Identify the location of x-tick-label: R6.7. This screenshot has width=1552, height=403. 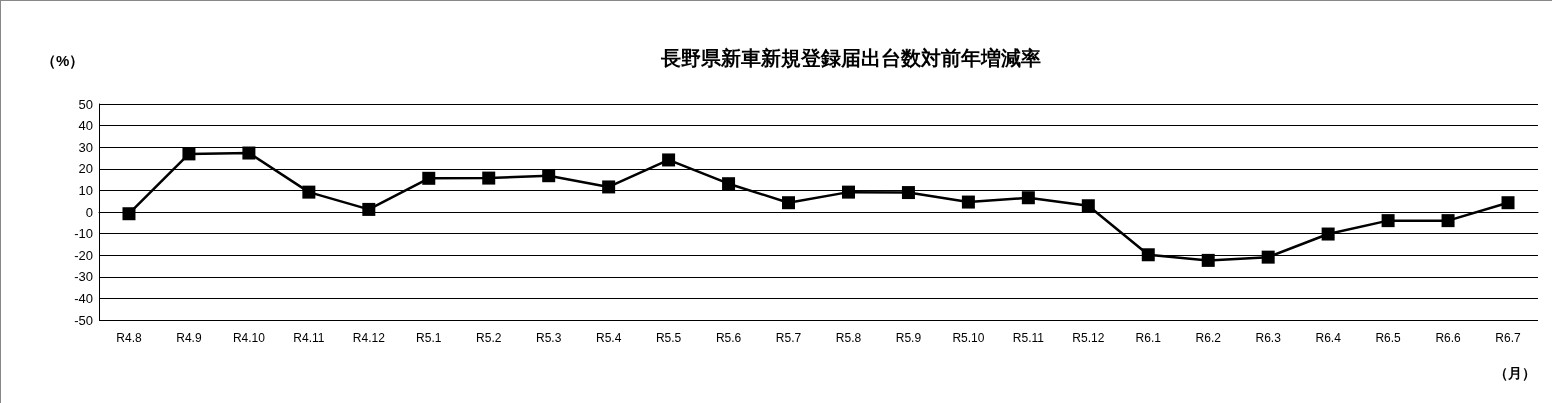
(1508, 338).